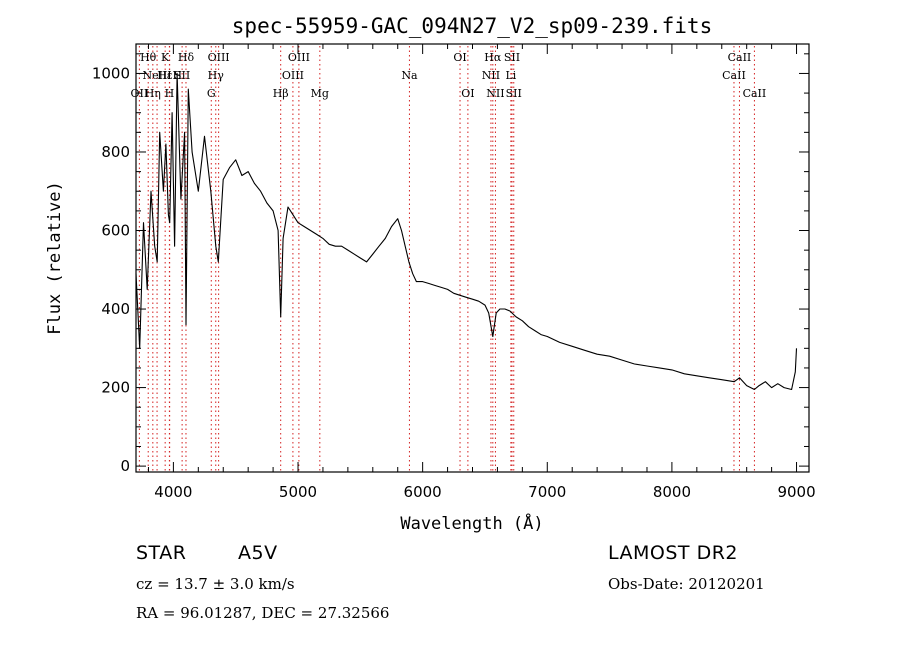 The height and width of the screenshot is (650, 900). What do you see at coordinates (111, 73) in the screenshot?
I see `y-tick-label: 1000` at bounding box center [111, 73].